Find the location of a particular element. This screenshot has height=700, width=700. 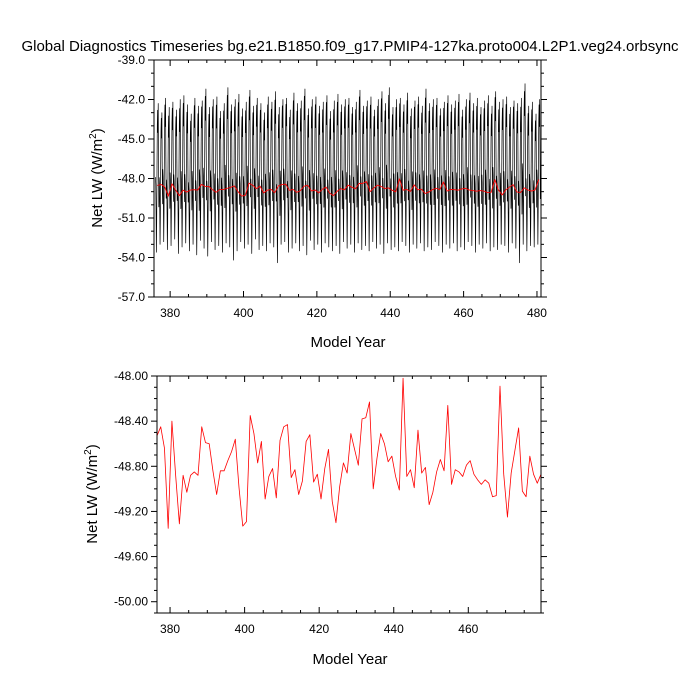

top-annual-series-line is located at coordinates (348, 187).